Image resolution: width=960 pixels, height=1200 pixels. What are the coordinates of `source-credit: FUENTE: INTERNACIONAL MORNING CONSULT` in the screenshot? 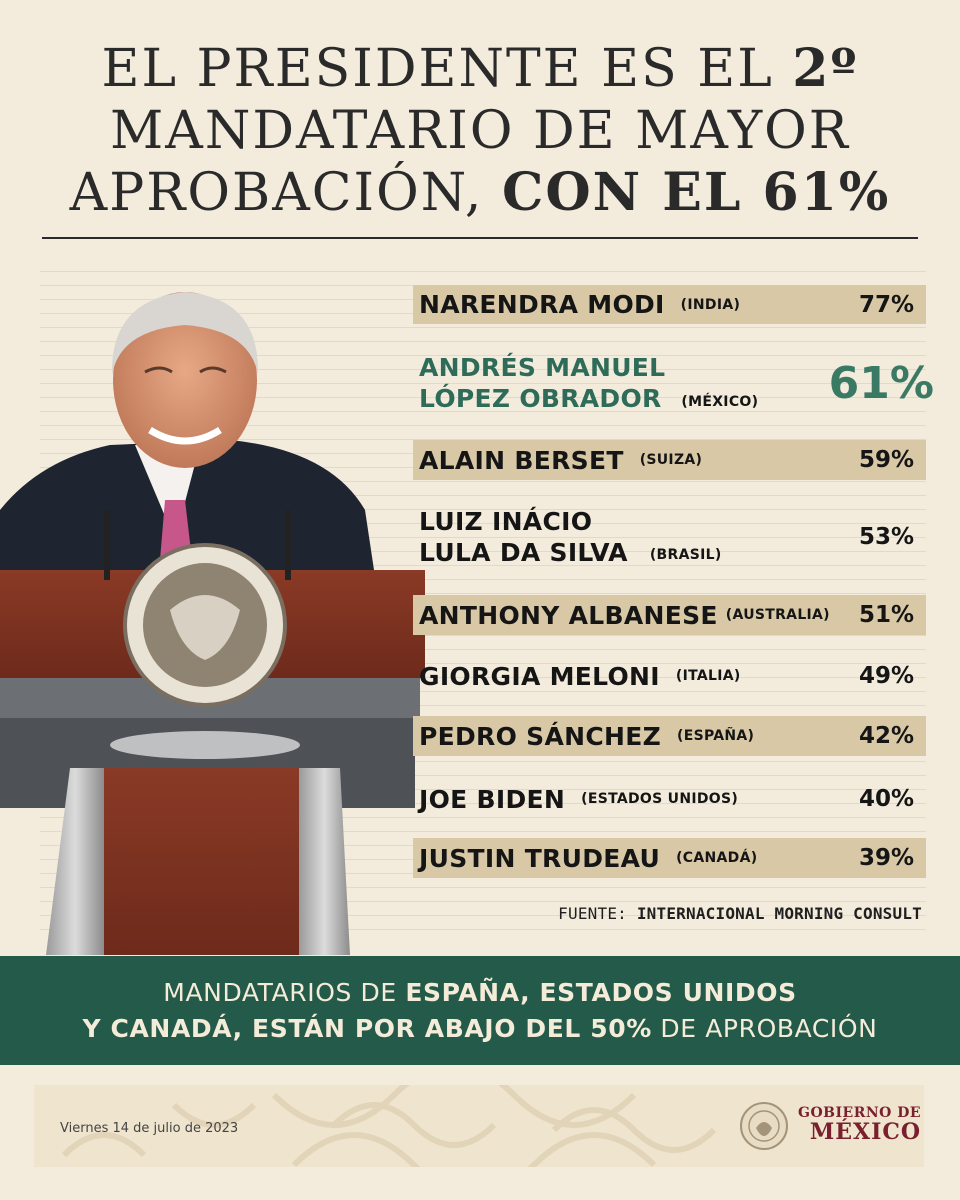 It's located at (740, 913).